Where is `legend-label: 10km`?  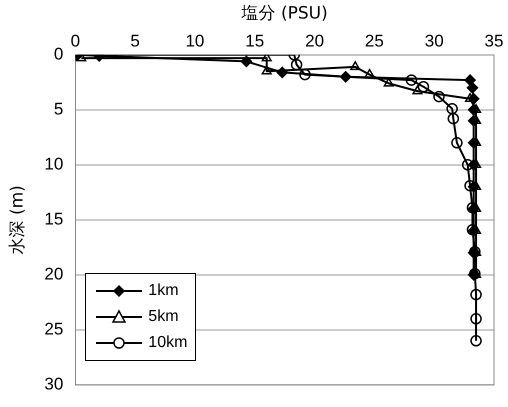 legend-label: 10km is located at coordinates (168, 343).